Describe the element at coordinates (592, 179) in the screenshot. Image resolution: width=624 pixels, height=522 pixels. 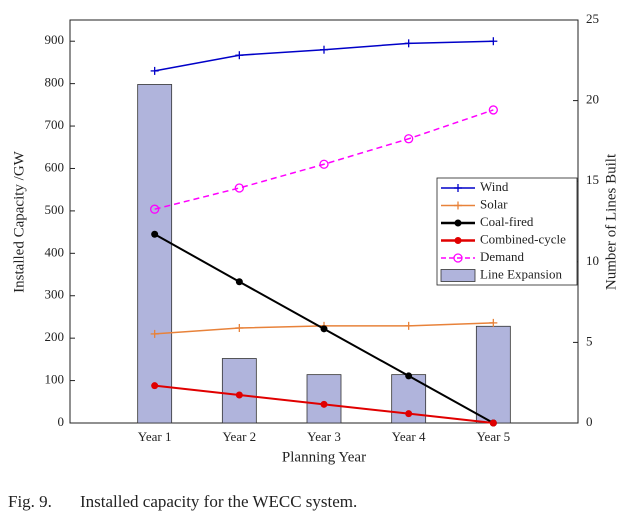
I see `y2-tick-label: 15` at that location.